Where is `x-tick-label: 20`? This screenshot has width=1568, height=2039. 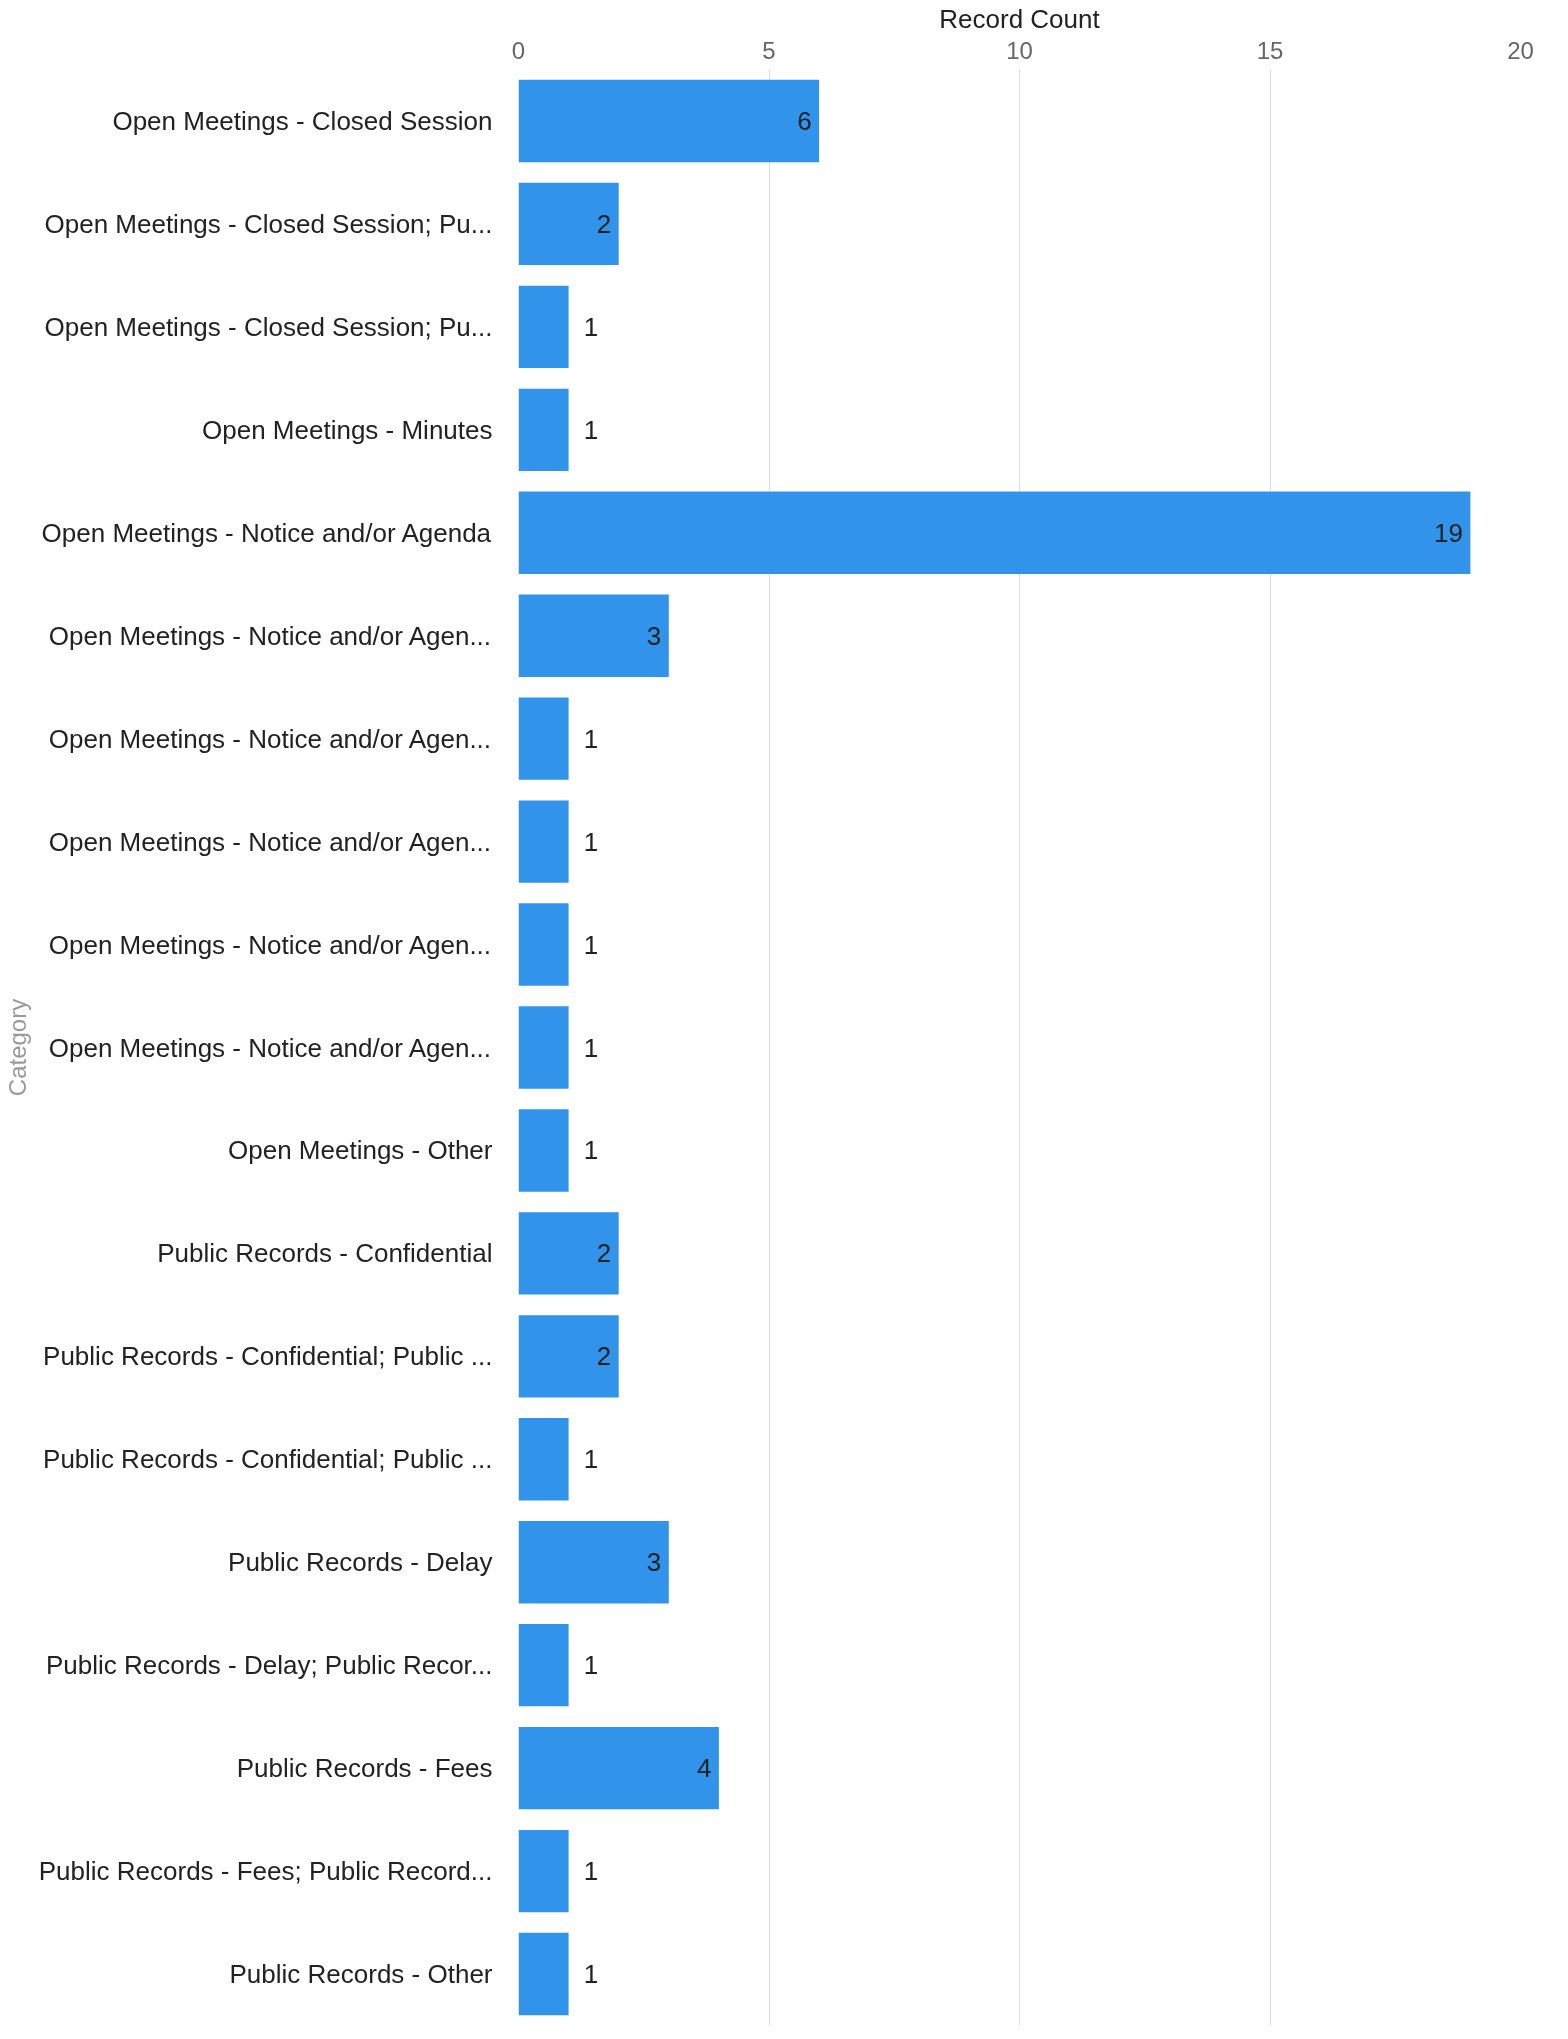 x-tick-label: 20 is located at coordinates (1520, 50).